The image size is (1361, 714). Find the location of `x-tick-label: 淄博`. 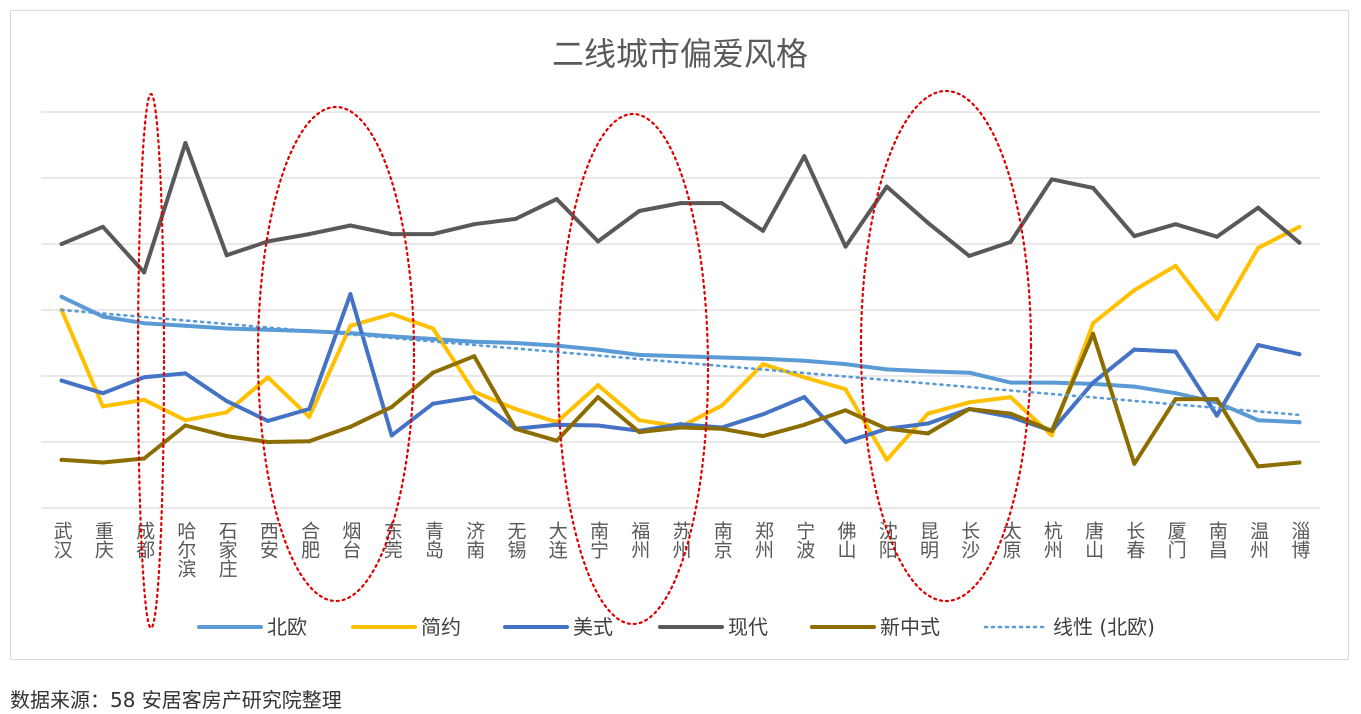

x-tick-label: 淄博 is located at coordinates (1299, 540).